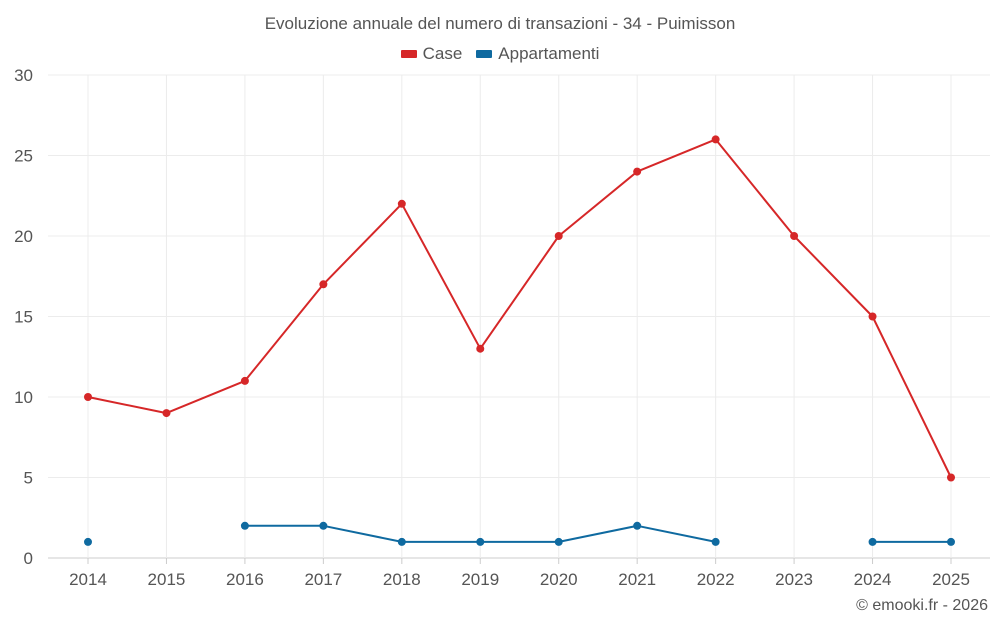 This screenshot has height=625, width=1000. I want to click on x-tick-label-2016: 2016, so click(245, 579).